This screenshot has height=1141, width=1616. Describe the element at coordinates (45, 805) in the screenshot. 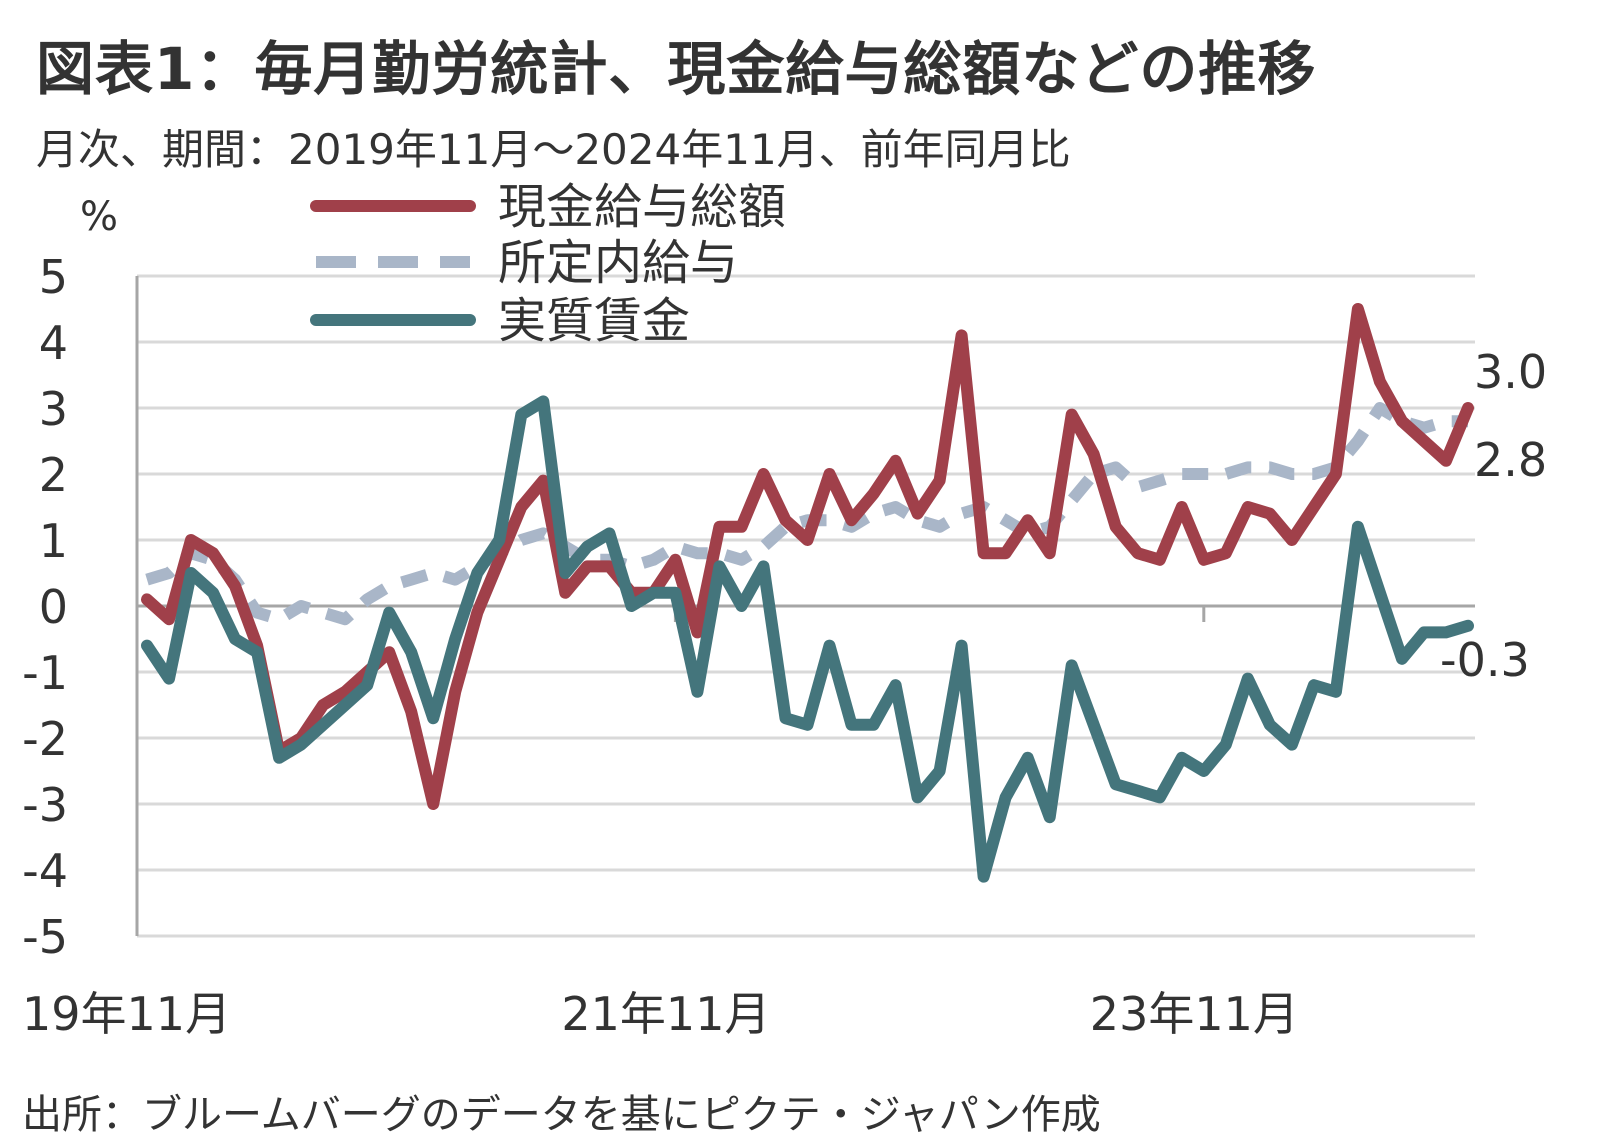

I see `y-tick-label: -3` at that location.